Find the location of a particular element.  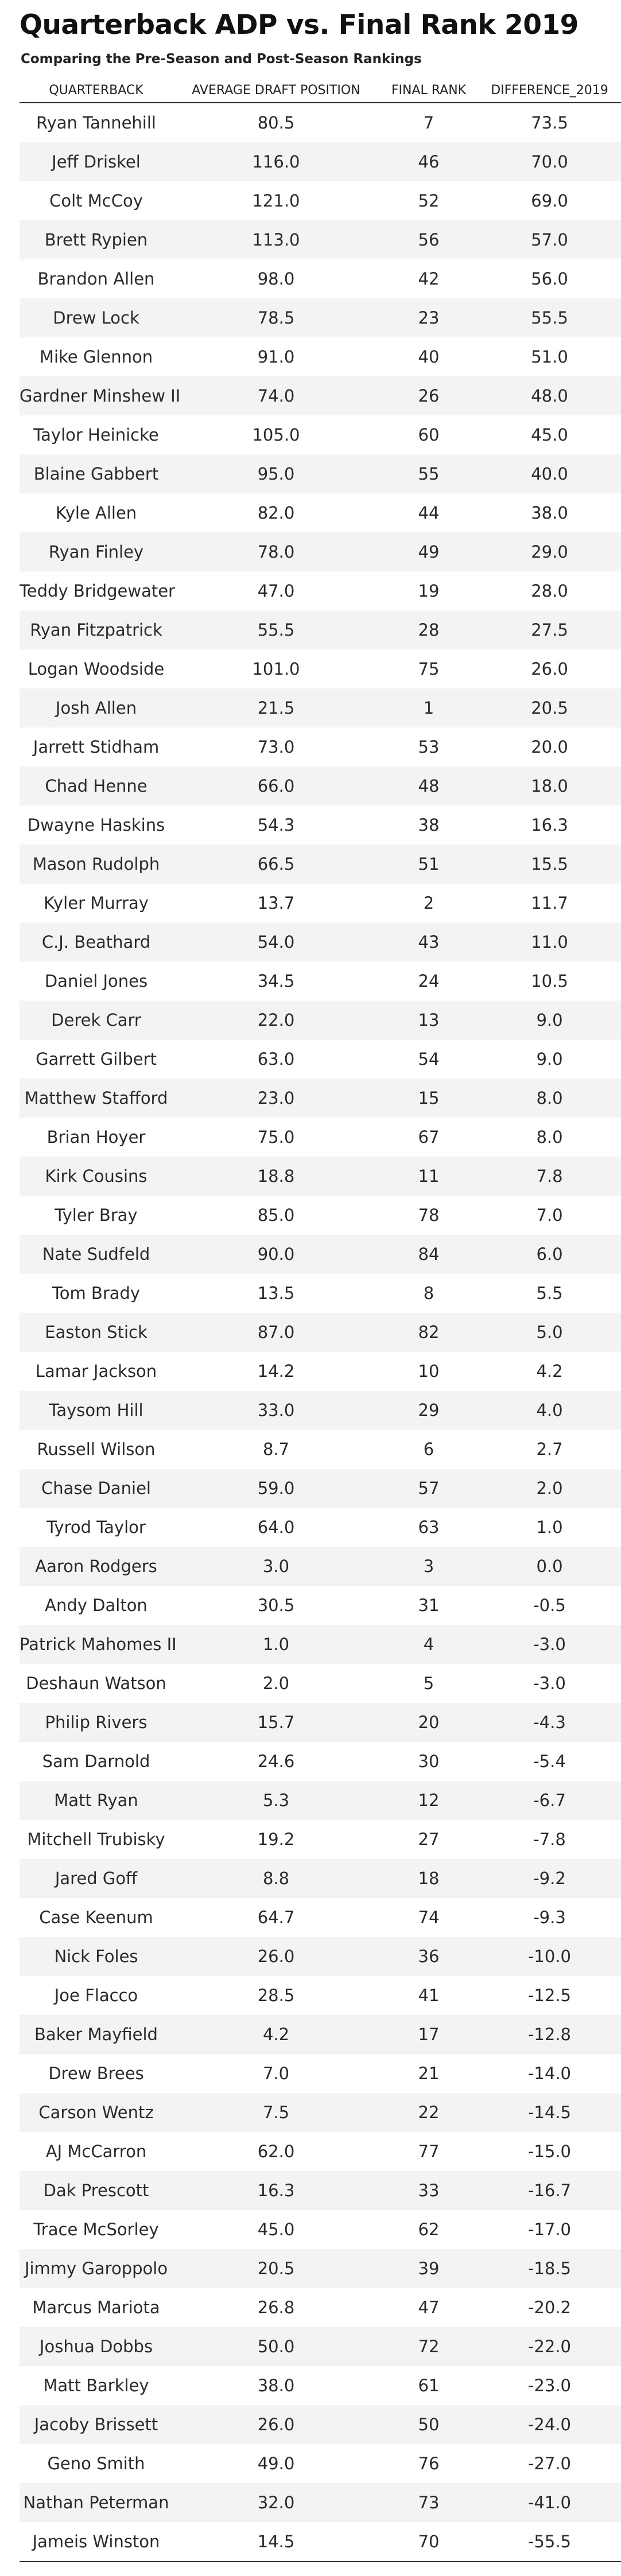

quarterback-cell: Andy Dalton is located at coordinates (96, 1605).